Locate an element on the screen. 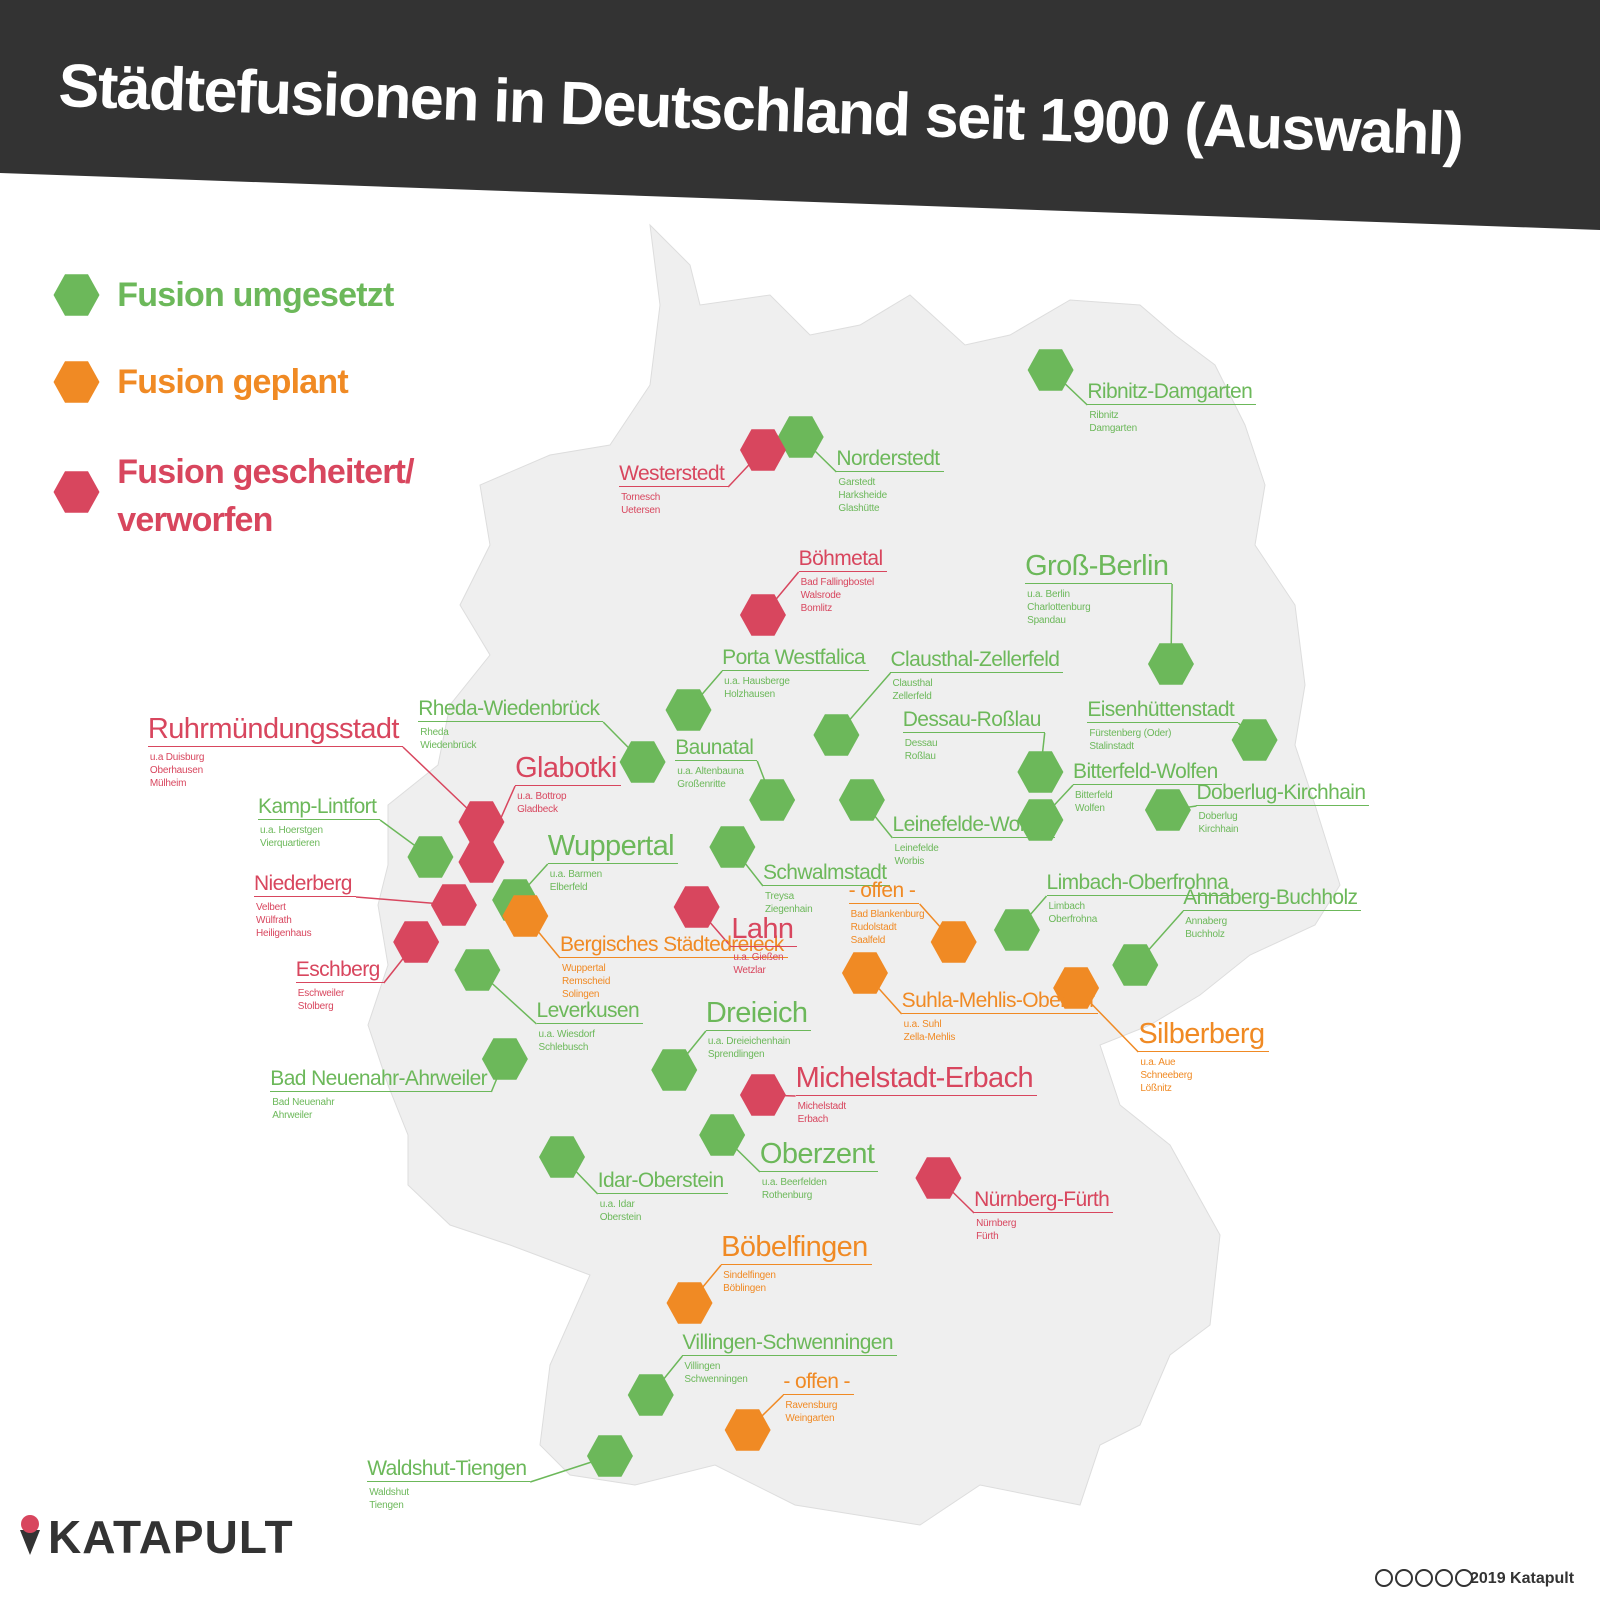  place-detail: Walsrode is located at coordinates (820, 595).